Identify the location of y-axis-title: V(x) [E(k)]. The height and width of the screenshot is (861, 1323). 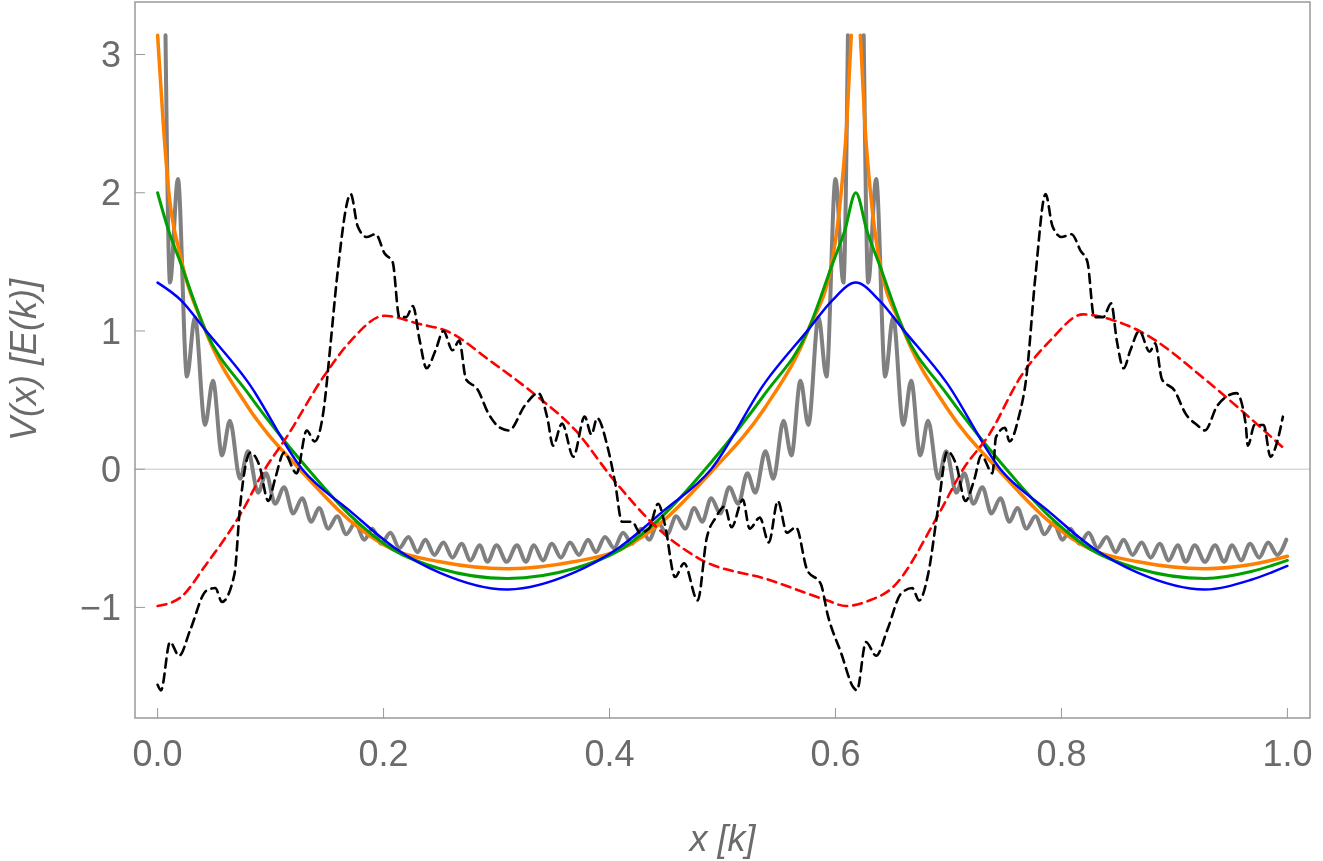
(23, 359).